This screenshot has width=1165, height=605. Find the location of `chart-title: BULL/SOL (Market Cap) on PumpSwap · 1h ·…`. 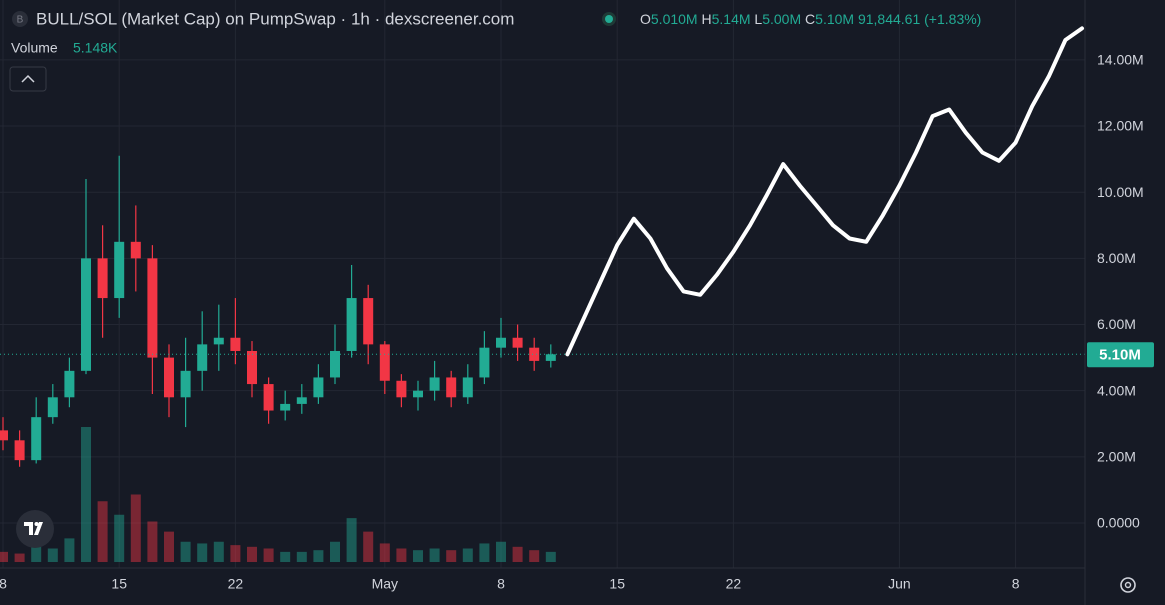

chart-title: BULL/SOL (Market Cap) on PumpSwap · 1h ·… is located at coordinates (275, 18).